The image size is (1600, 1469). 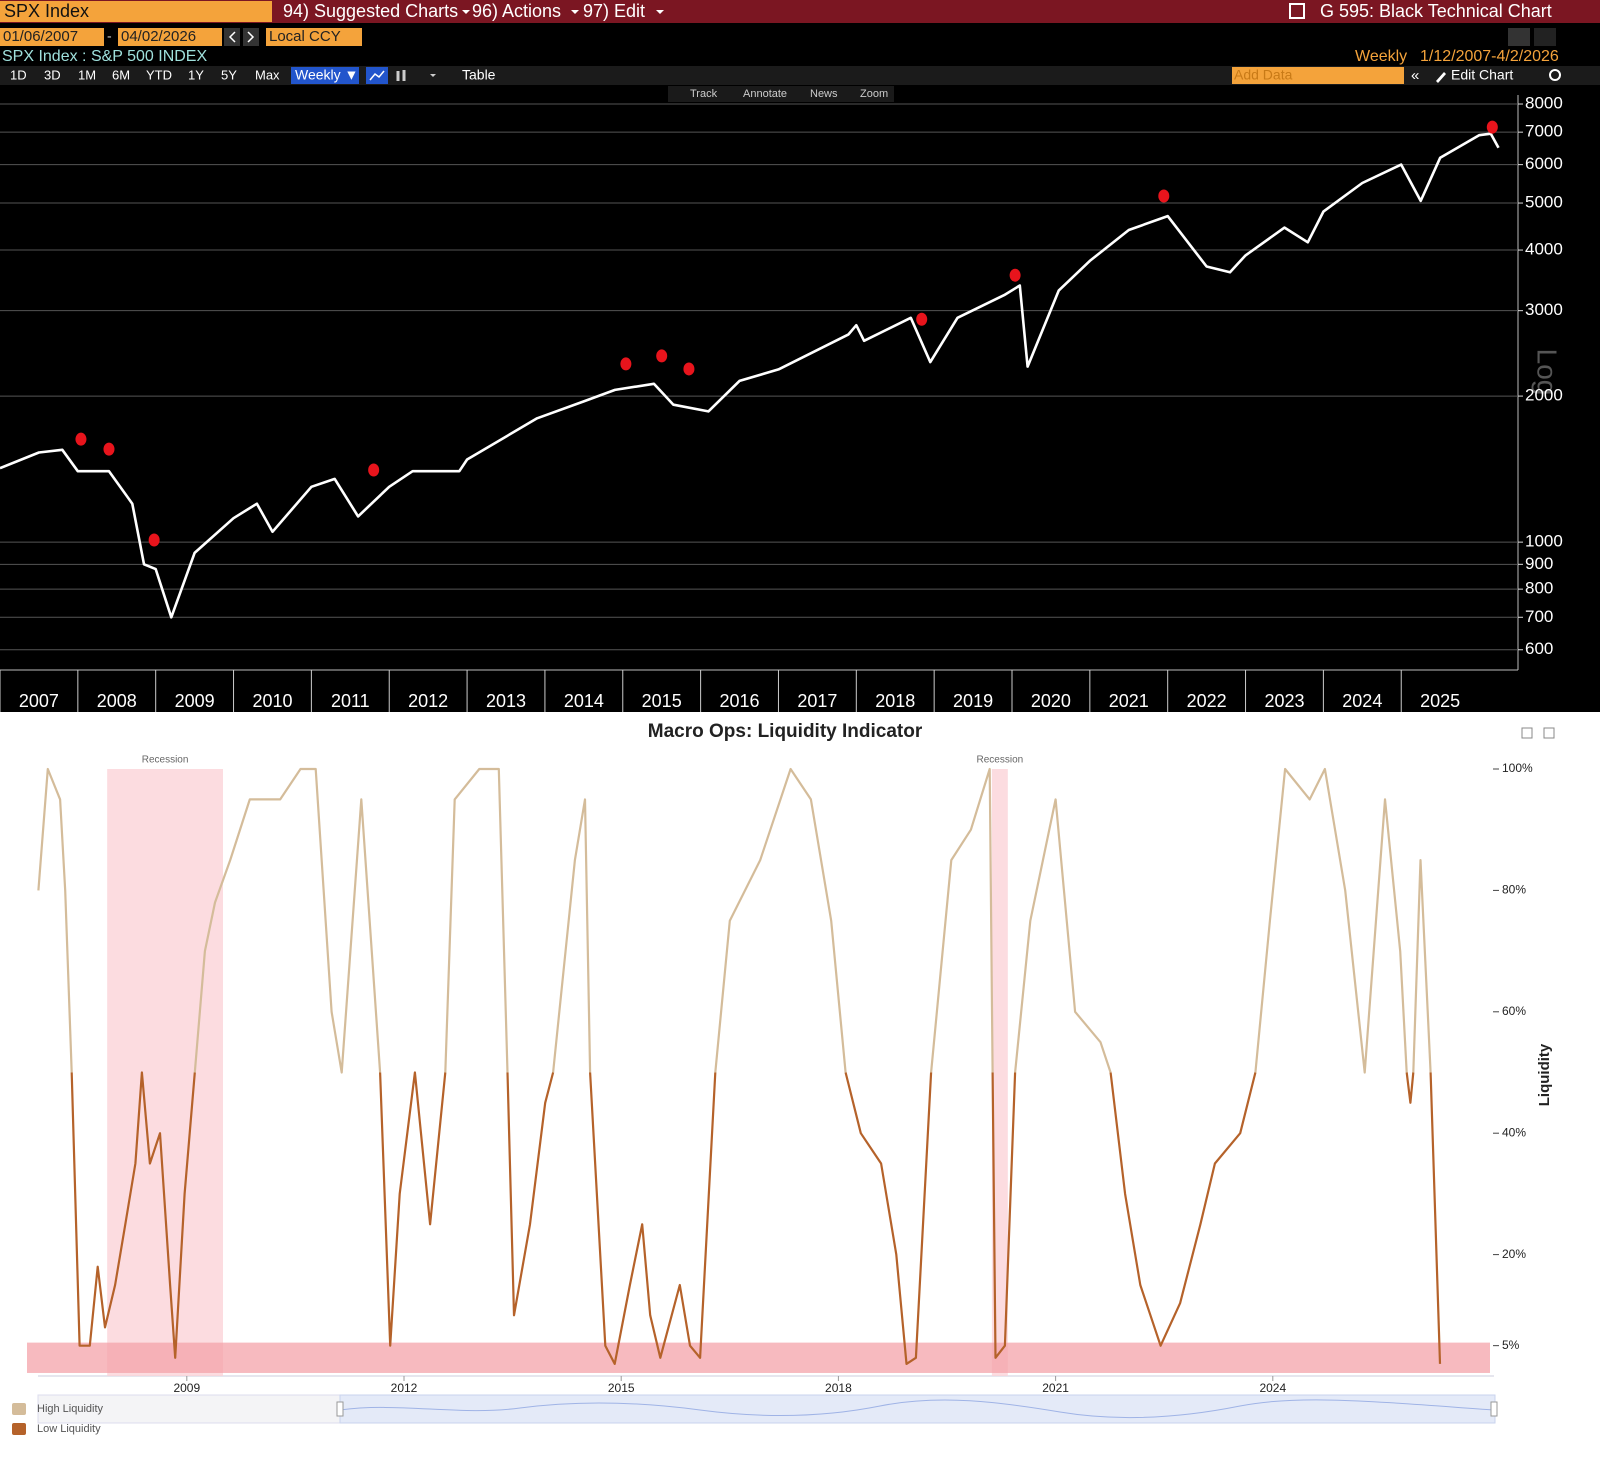 I want to click on y-tick-label: 6000, so click(x=1544, y=163).